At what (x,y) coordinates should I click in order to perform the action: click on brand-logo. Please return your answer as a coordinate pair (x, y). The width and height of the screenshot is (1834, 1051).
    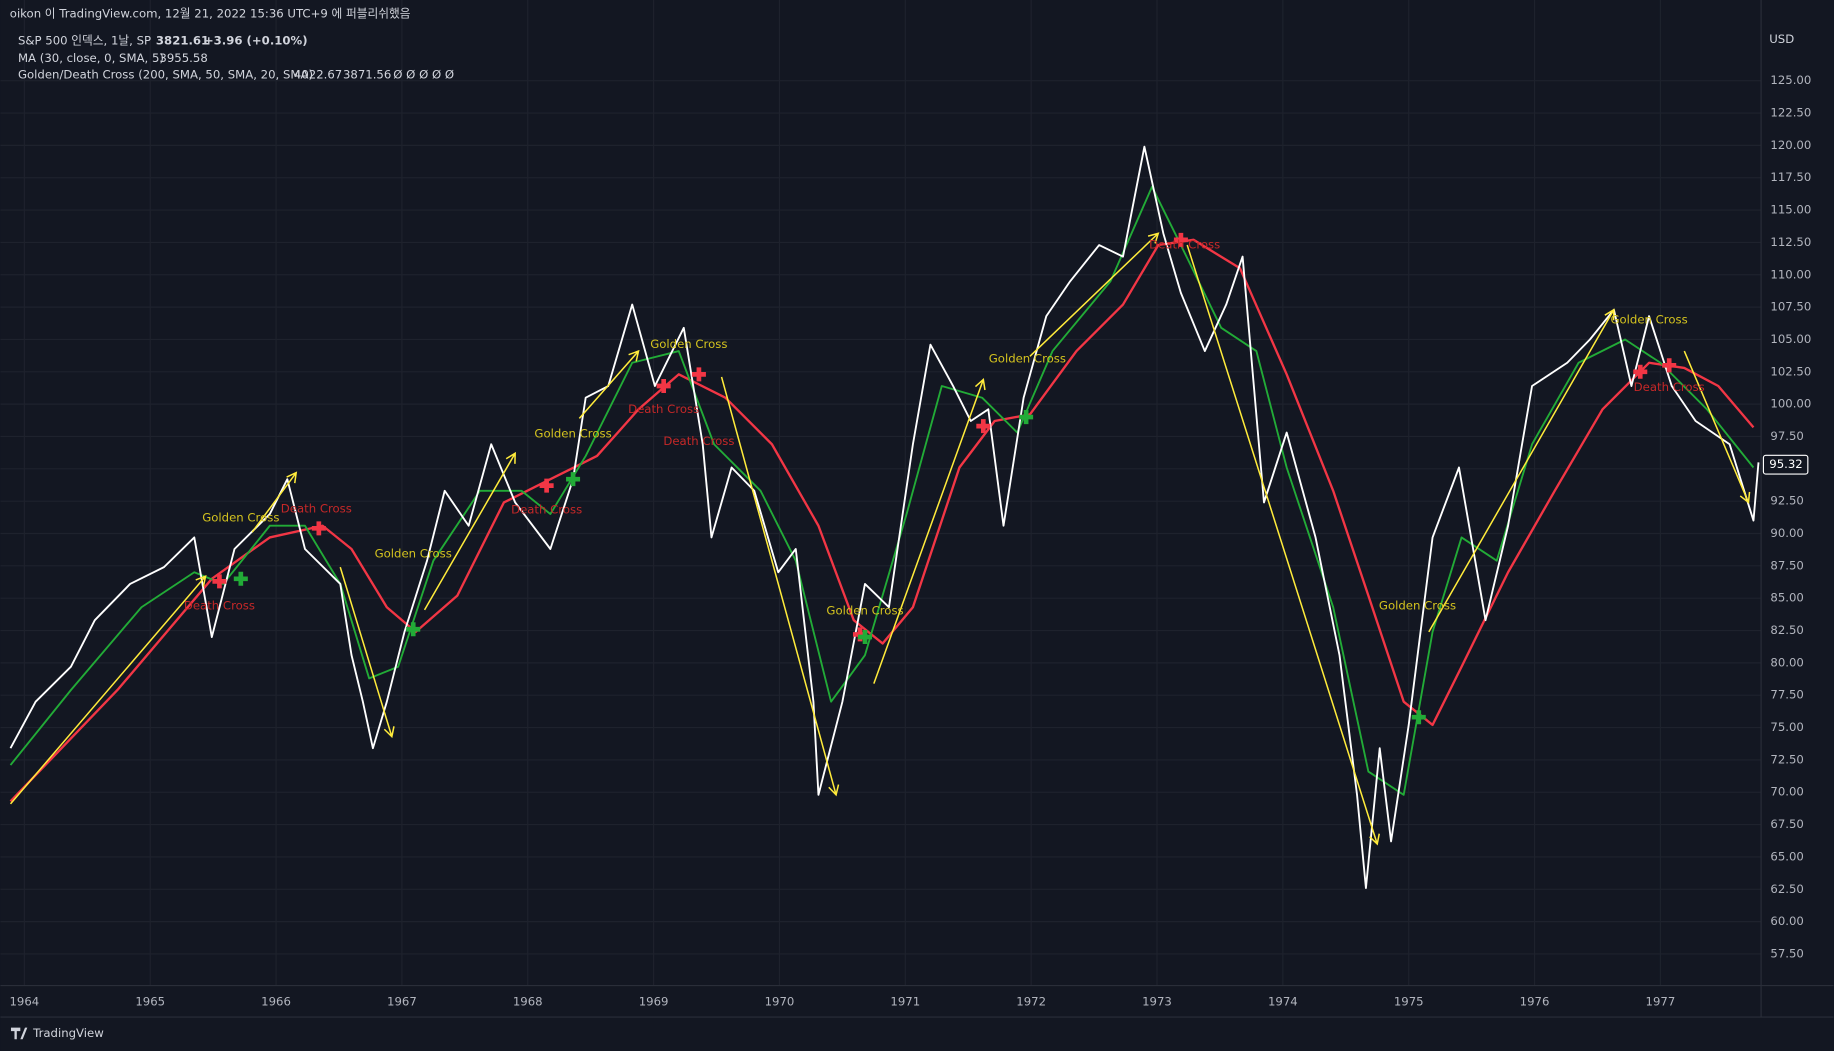
    Looking at the image, I should click on (19, 1033).